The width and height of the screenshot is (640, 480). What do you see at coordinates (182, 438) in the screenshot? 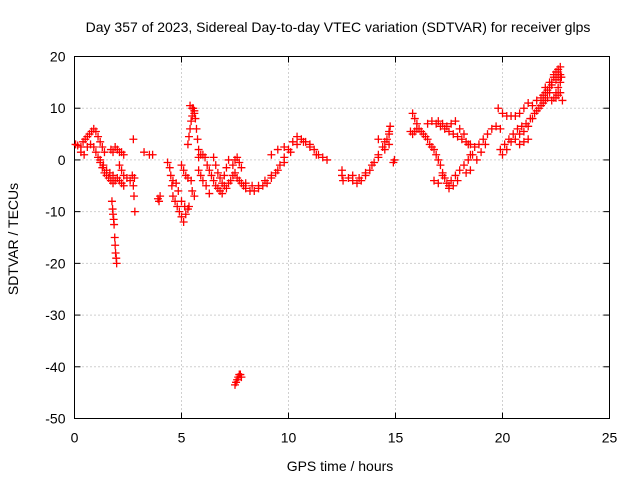
I see `x-tick-label: 5` at bounding box center [182, 438].